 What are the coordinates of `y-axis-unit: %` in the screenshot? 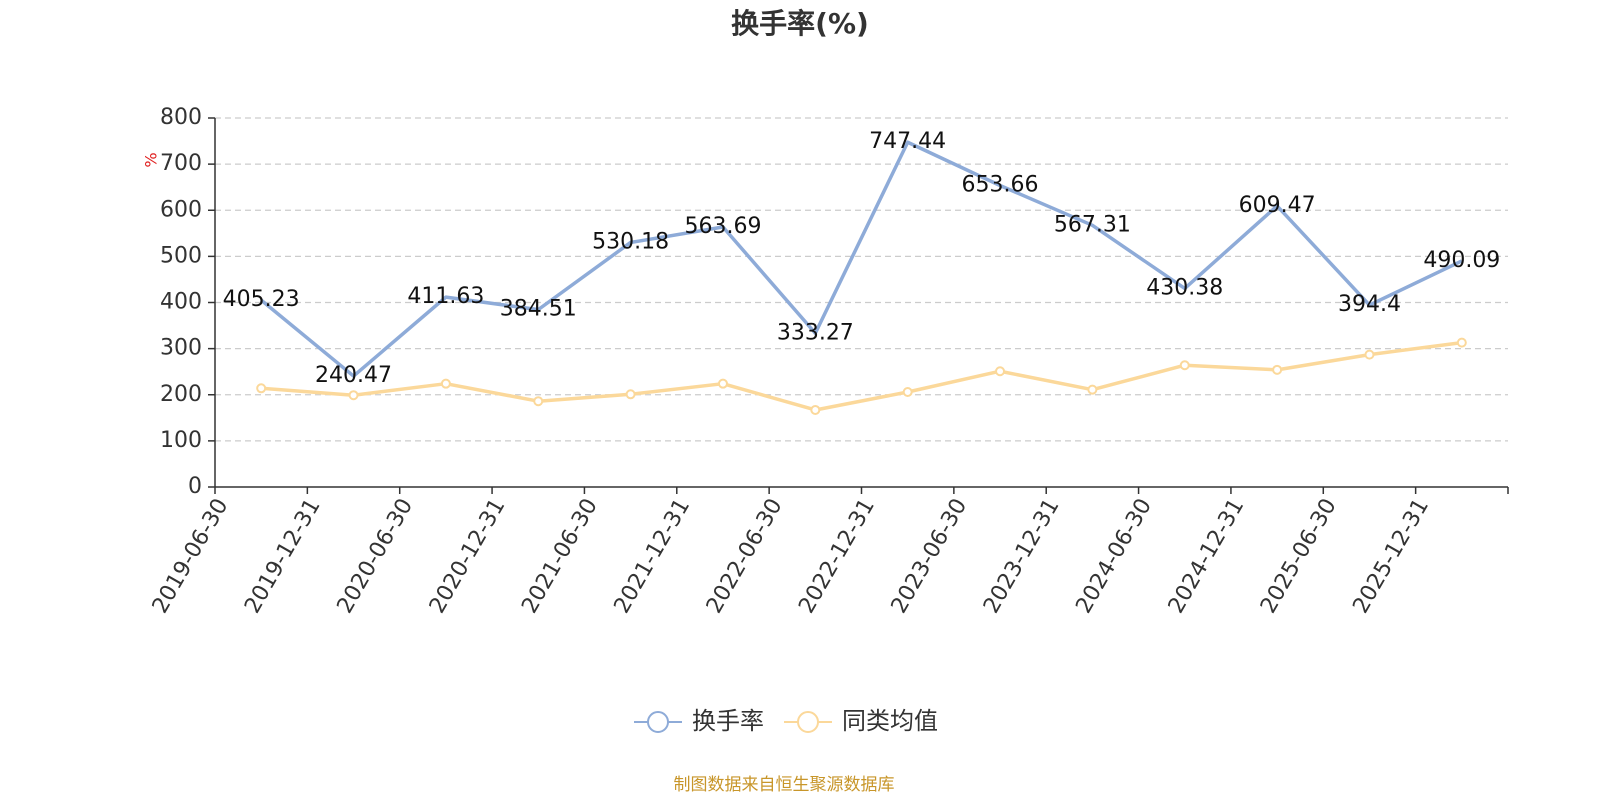 It's located at (151, 159).